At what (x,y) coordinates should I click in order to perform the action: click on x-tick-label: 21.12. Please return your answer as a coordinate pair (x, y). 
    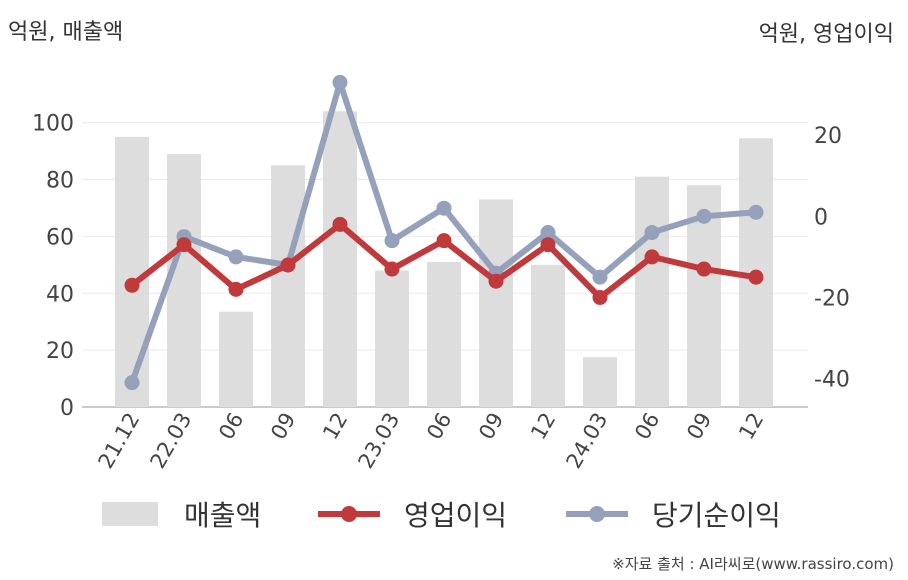
    Looking at the image, I should click on (118, 441).